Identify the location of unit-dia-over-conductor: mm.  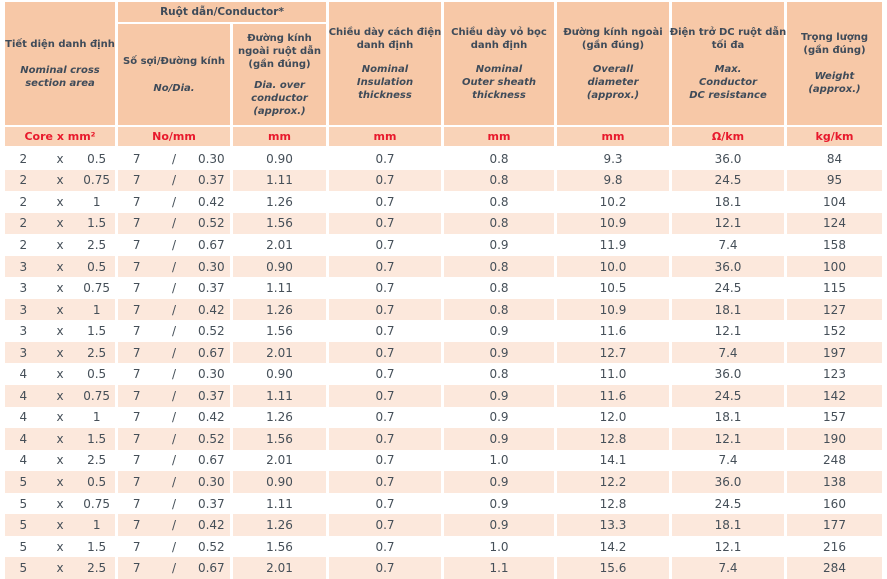
(279, 136).